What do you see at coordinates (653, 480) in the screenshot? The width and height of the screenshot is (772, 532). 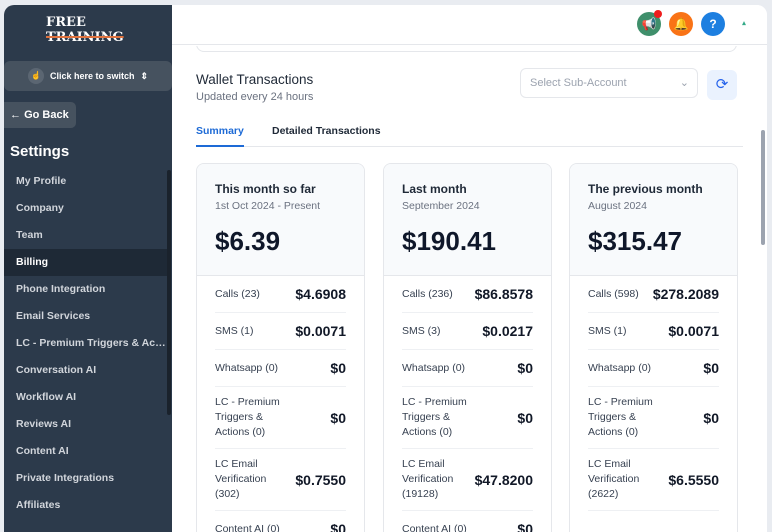 I see `cost-row: LC Email Verification (2622) $6.5550` at bounding box center [653, 480].